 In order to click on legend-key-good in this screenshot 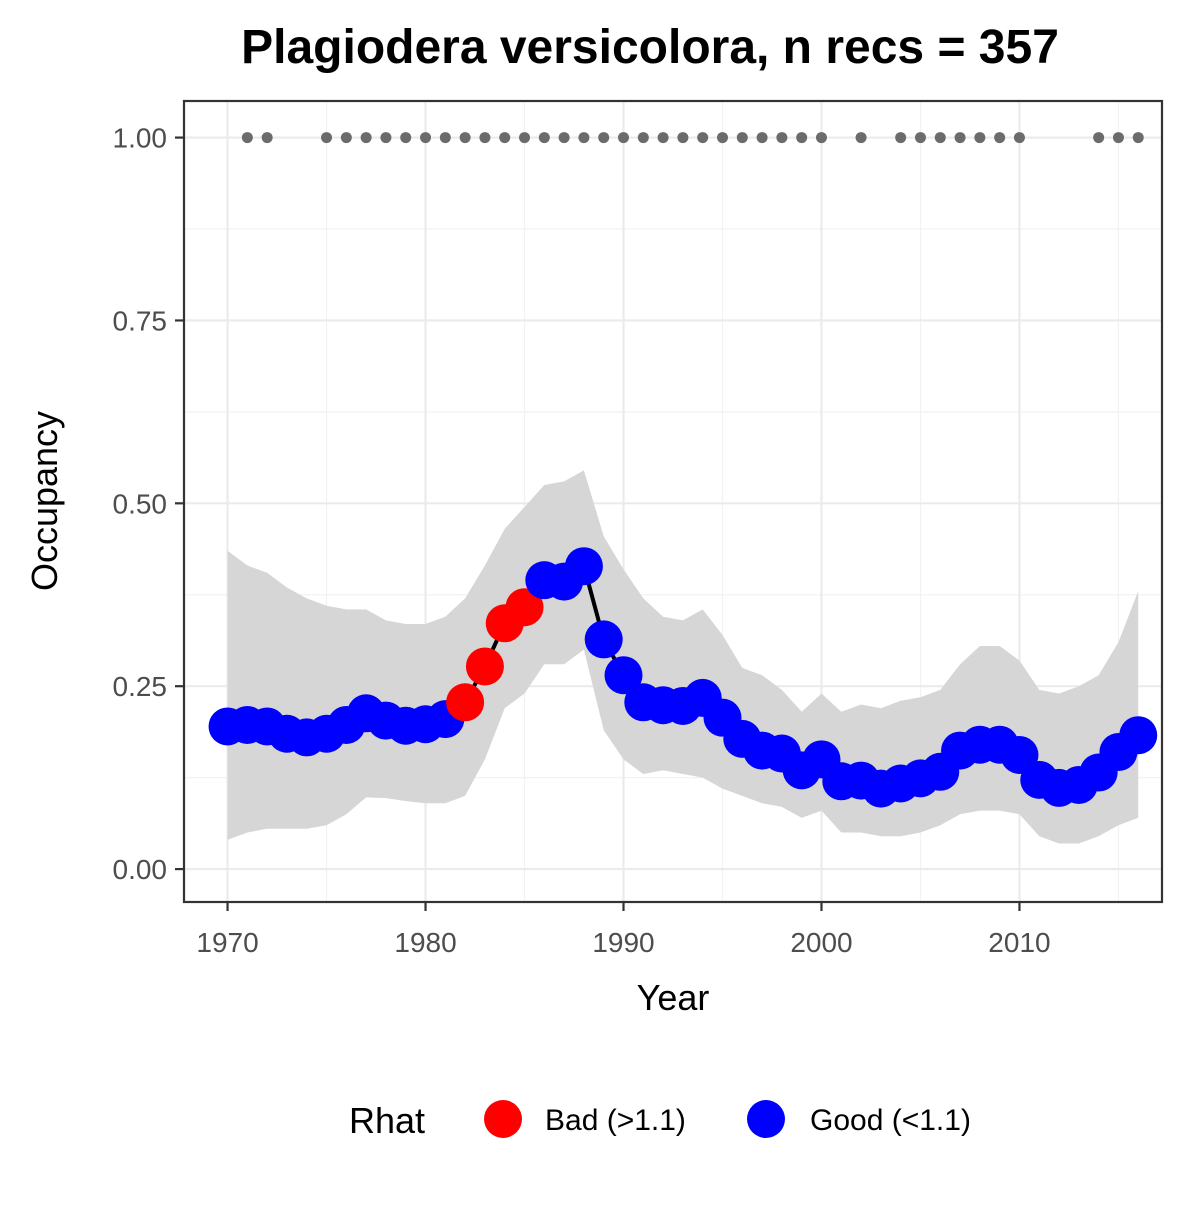, I will do `click(766, 1119)`.